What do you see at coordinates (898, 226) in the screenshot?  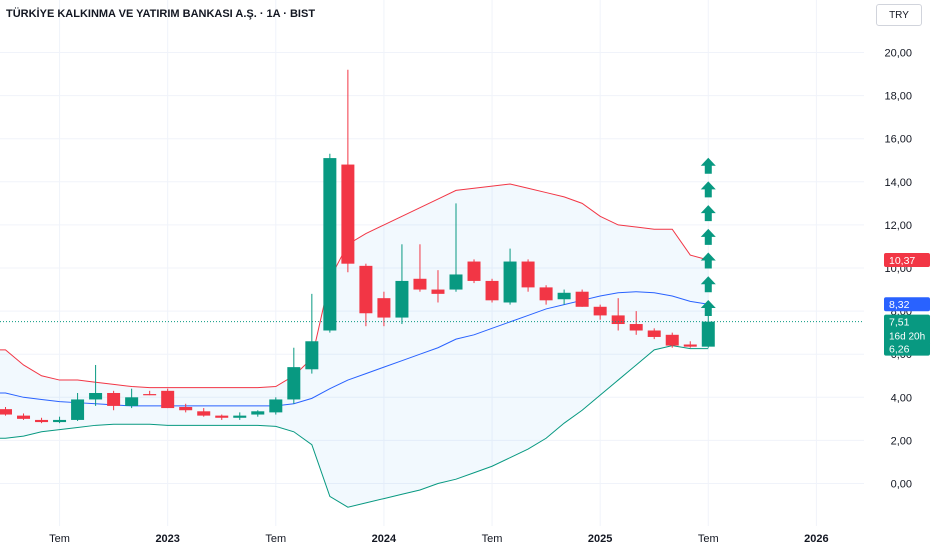 I see `y-tick-label: 12,00` at bounding box center [898, 226].